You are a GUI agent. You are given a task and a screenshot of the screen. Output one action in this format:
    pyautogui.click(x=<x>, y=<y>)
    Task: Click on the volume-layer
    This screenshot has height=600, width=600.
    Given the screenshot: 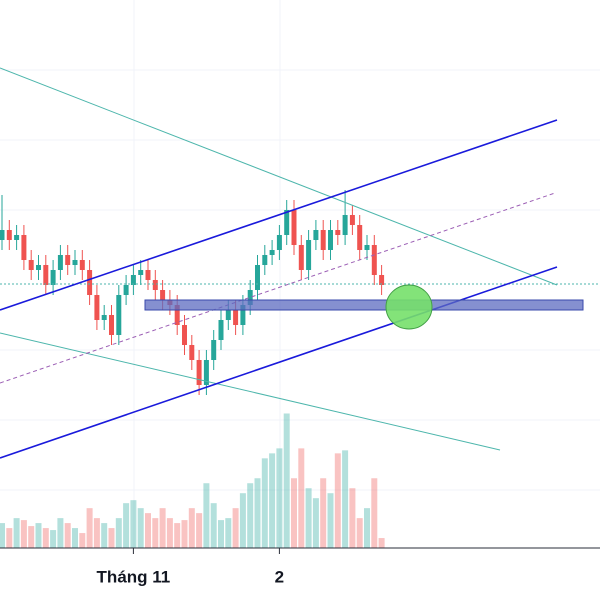 What is the action you would take?
    pyautogui.click(x=192, y=480)
    